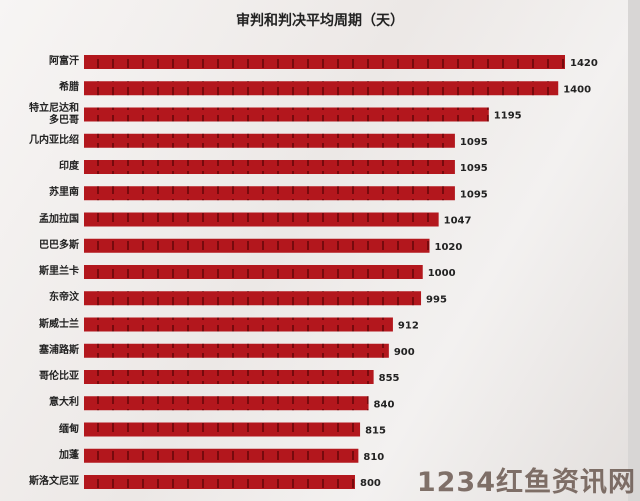 The width and height of the screenshot is (640, 501). Describe the element at coordinates (54, 481) in the screenshot. I see `category-label: 斯洛文尼亚` at that location.